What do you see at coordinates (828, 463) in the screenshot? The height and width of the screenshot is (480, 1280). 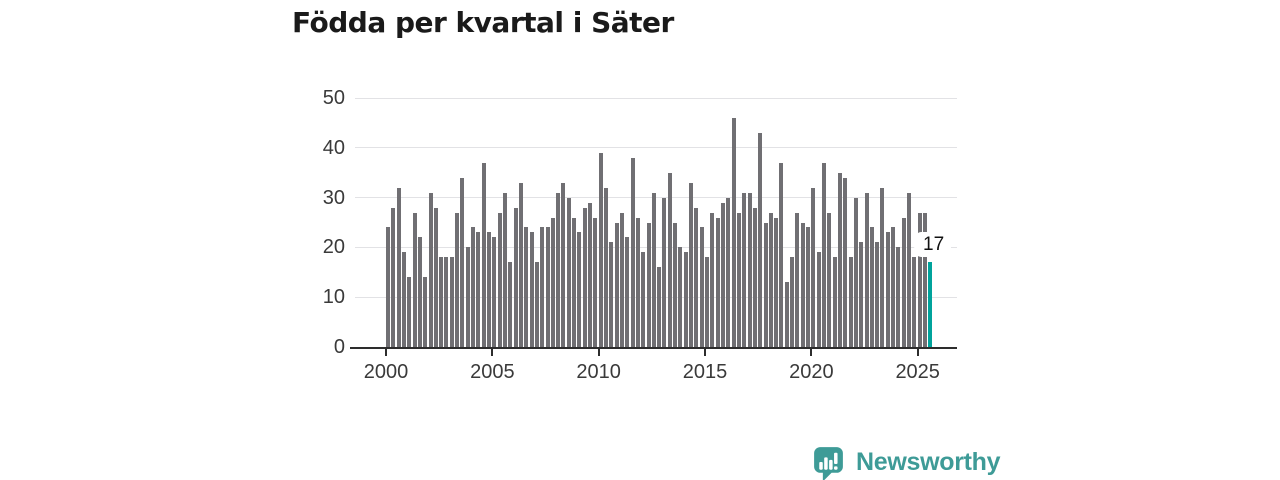 I see `newsworthy-icon` at bounding box center [828, 463].